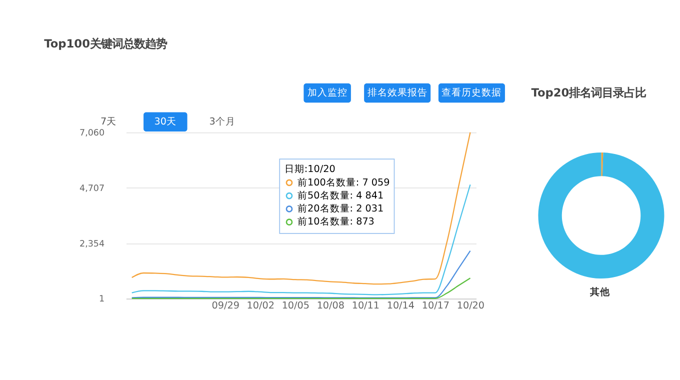  Describe the element at coordinates (400, 306) in the screenshot. I see `x-tick-label: 10/14` at that location.